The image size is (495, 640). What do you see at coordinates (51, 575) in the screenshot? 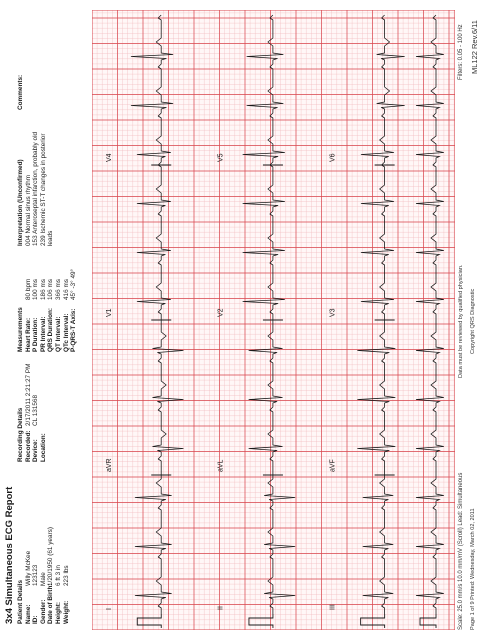
I see `patient-field: Date of Birth: 1/20/1950 (61 years)` at bounding box center [51, 575].